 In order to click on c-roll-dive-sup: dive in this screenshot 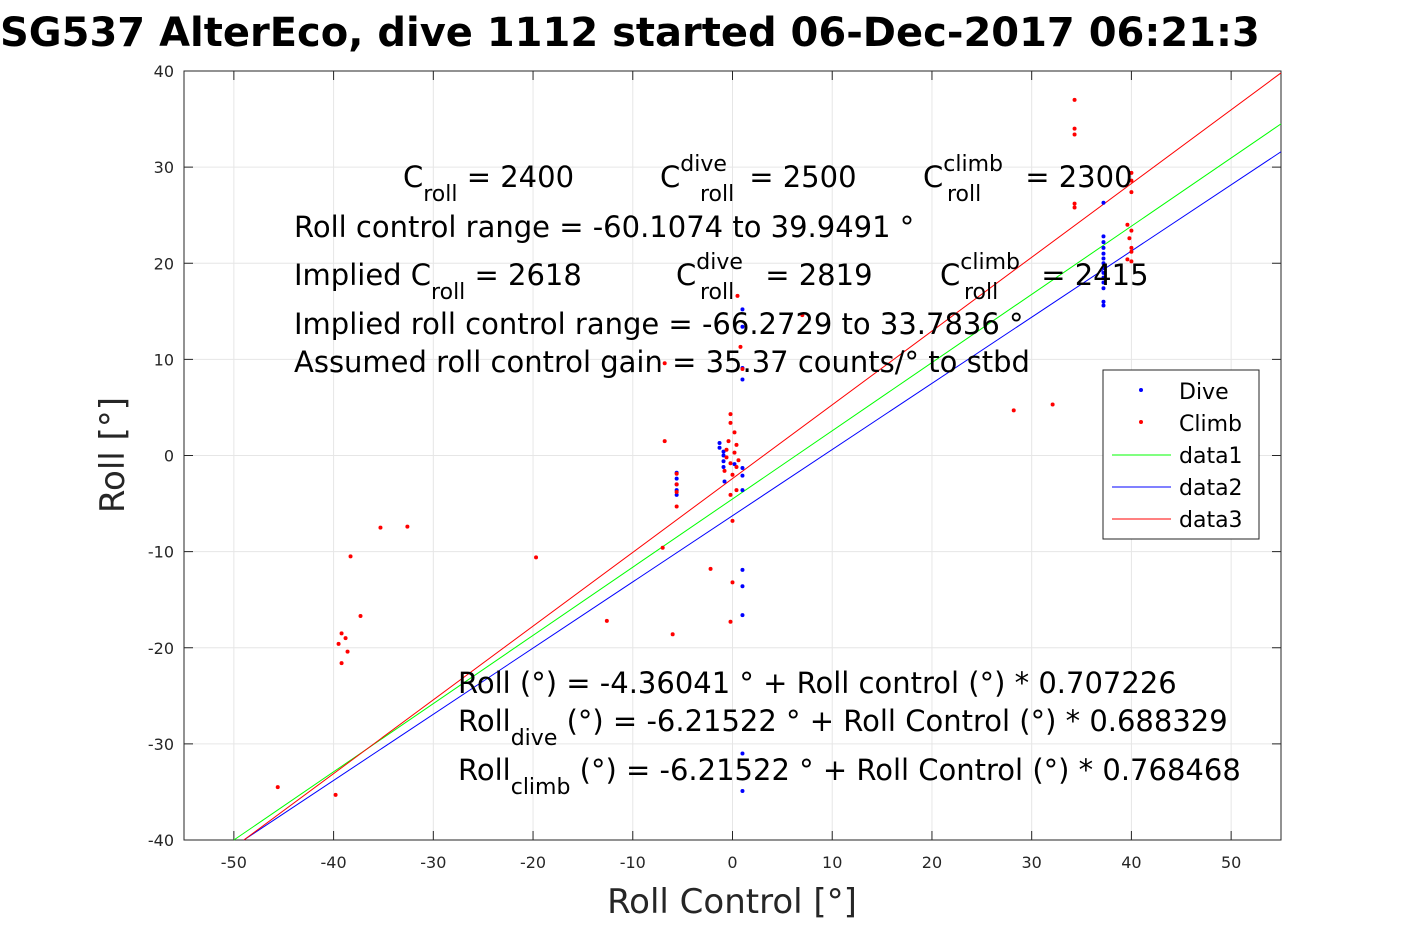, I will do `click(703, 164)`.